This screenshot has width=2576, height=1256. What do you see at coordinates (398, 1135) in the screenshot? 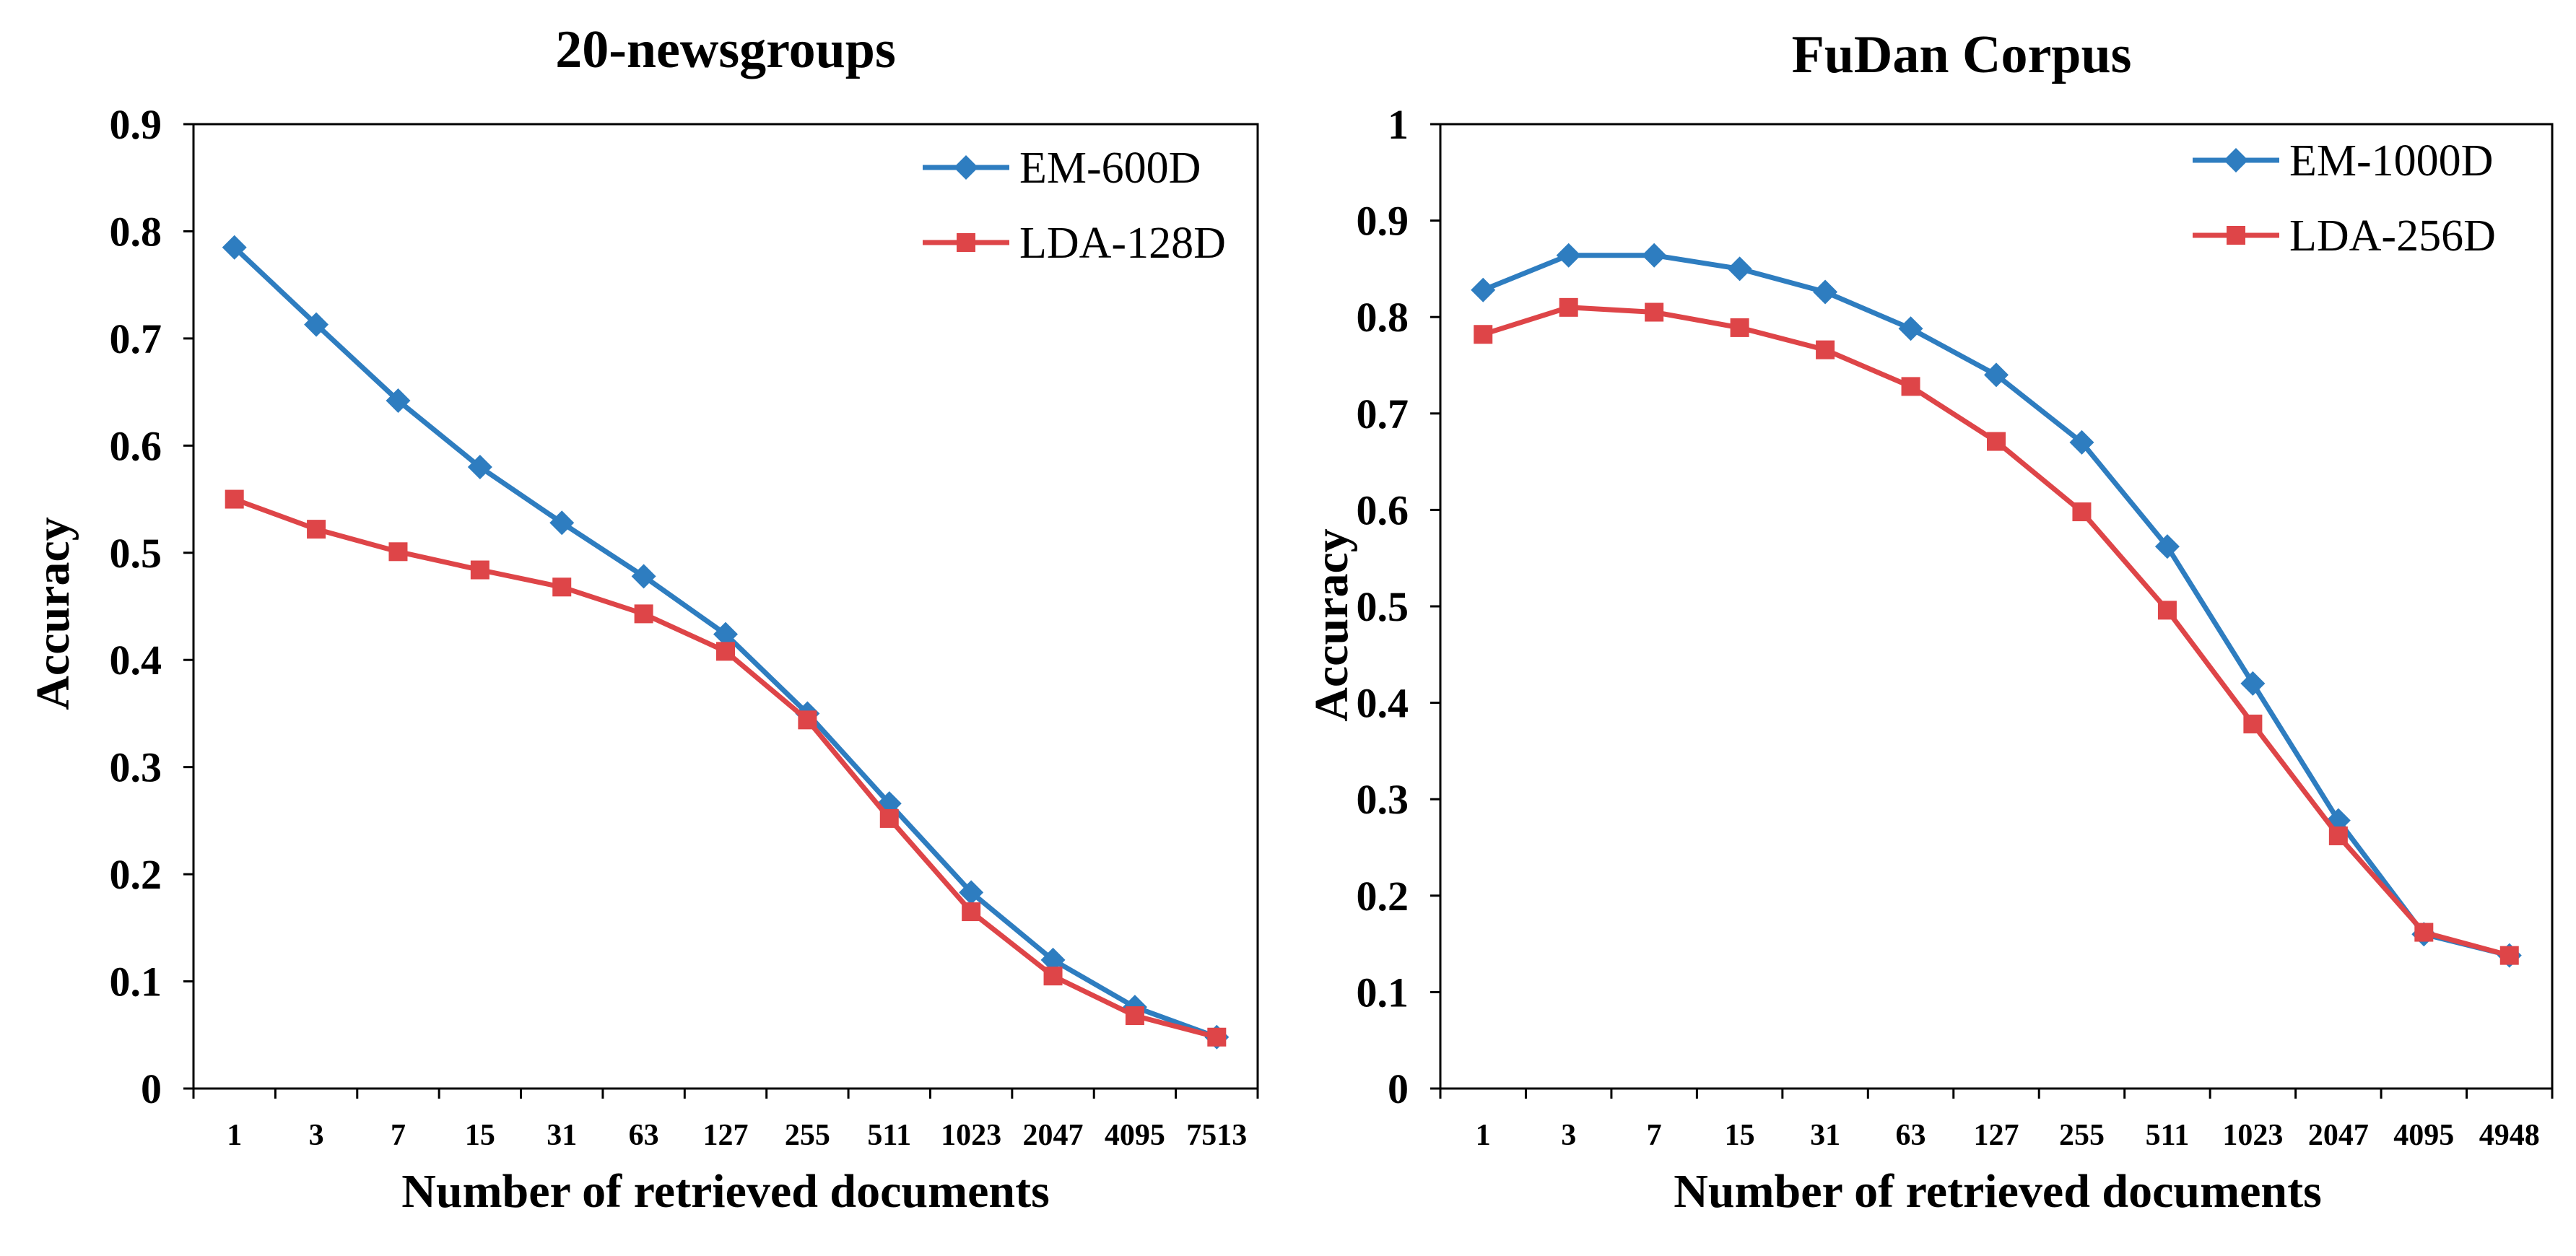
I see `x-tick-label: 7` at bounding box center [398, 1135].